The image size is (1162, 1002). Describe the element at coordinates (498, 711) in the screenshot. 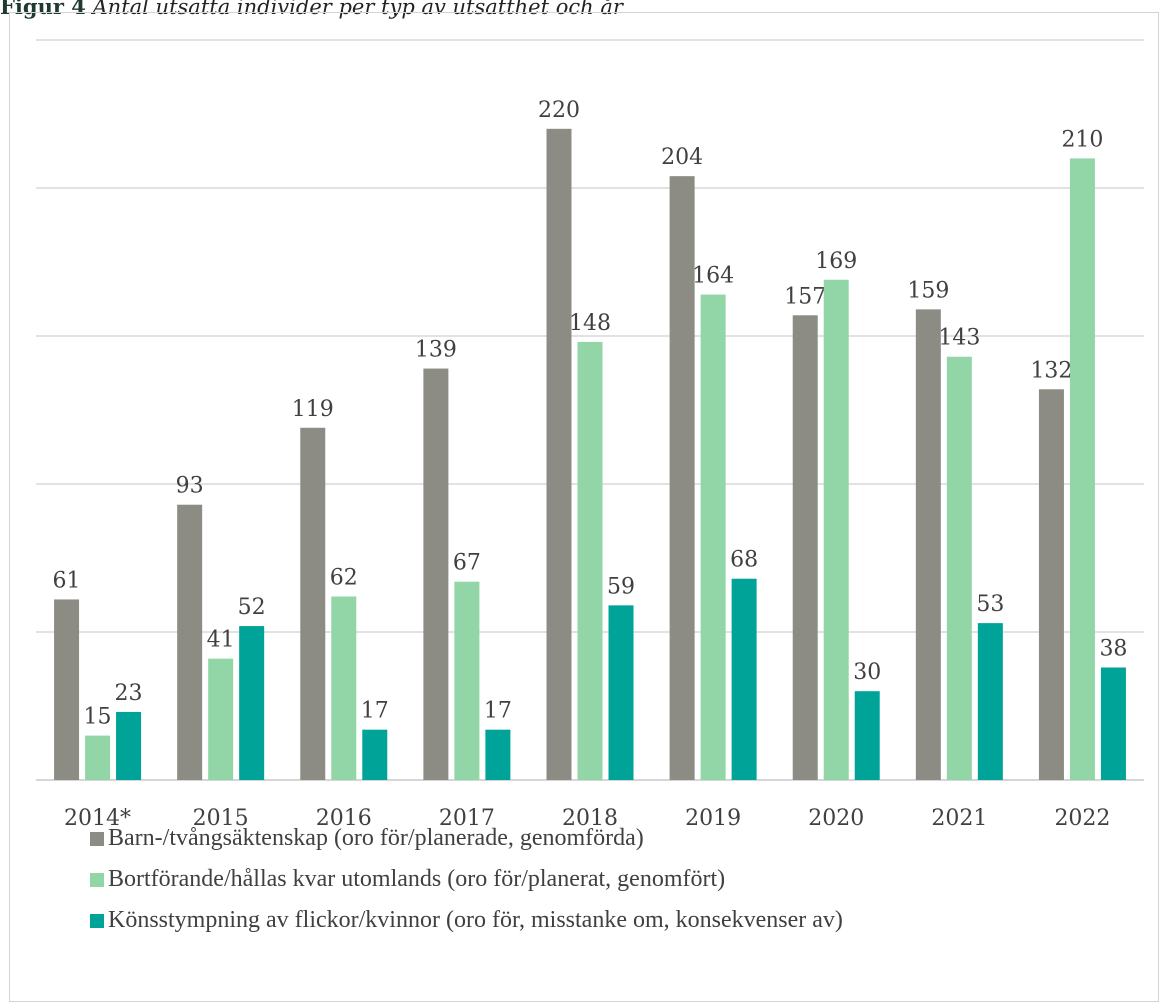

I see `data-label-s2-3: 17` at that location.